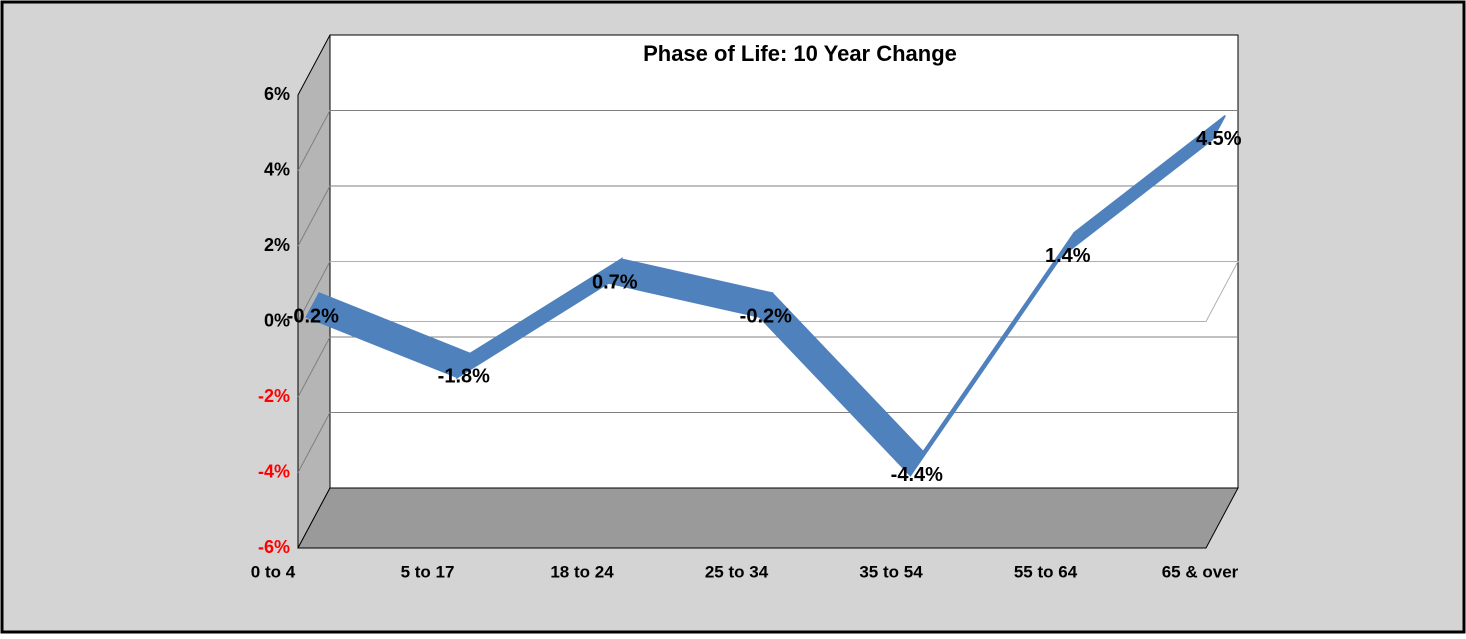 The image size is (1466, 639). I want to click on data-label: -4.4%, so click(917, 475).